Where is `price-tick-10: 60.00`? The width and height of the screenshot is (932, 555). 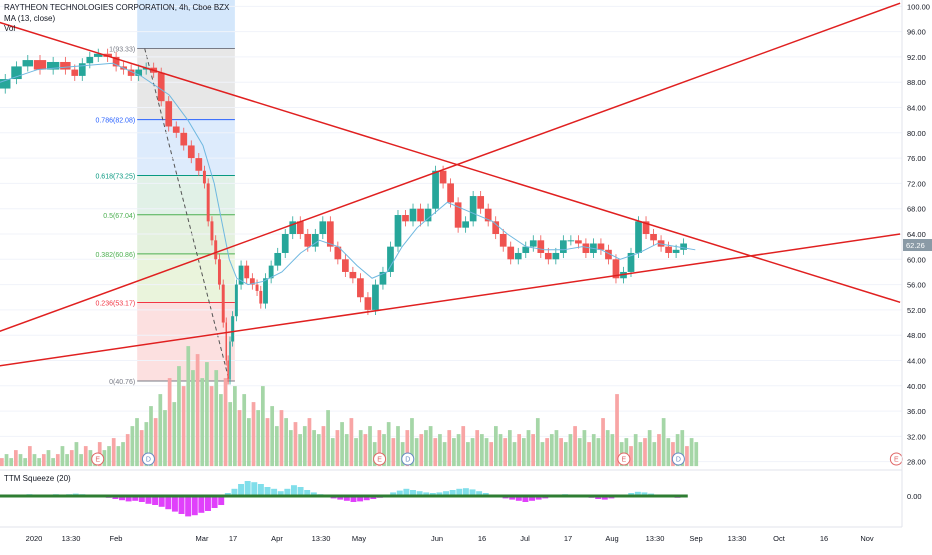 price-tick-10: 60.00 is located at coordinates (916, 259).